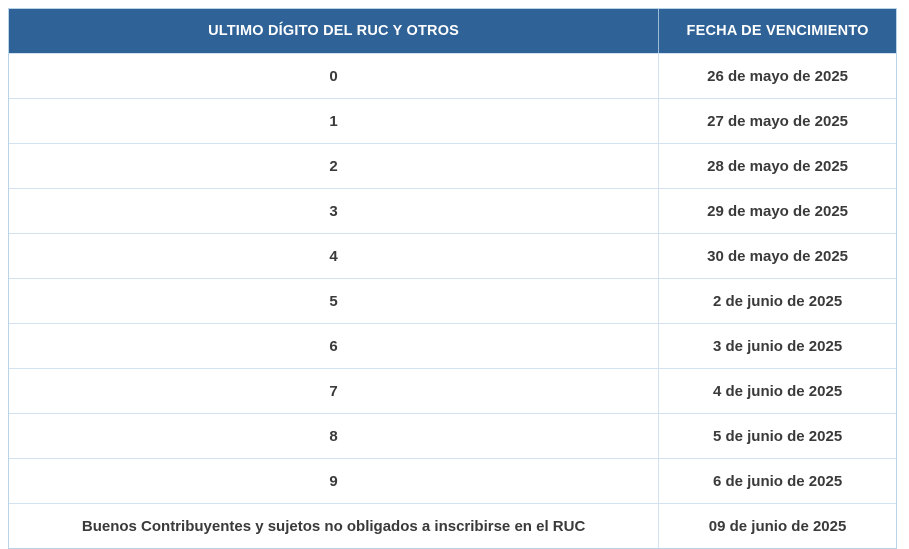  What do you see at coordinates (777, 31) in the screenshot?
I see `column-header-due-date: FECHA DE VENCIMIENTO` at bounding box center [777, 31].